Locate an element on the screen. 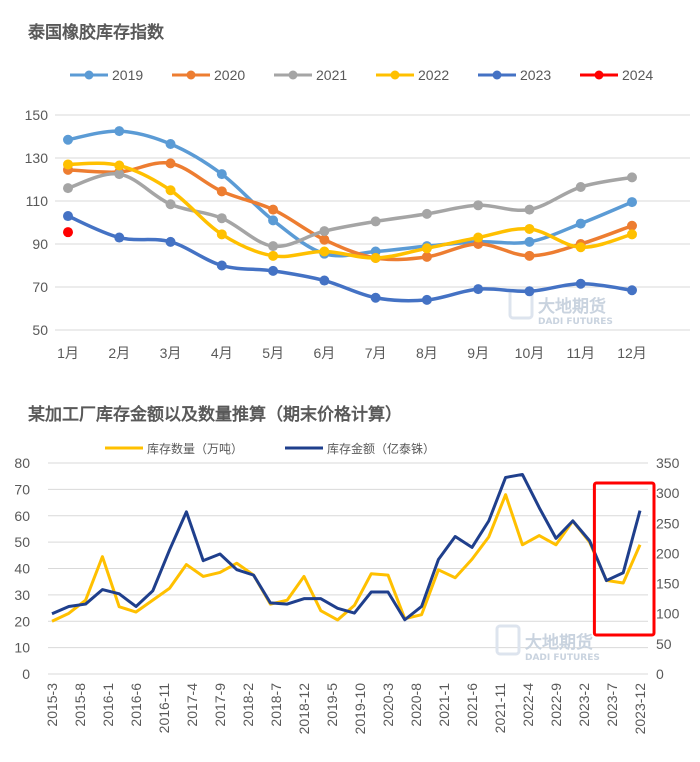  y-left-tick-label: 10 is located at coordinates (22, 648).